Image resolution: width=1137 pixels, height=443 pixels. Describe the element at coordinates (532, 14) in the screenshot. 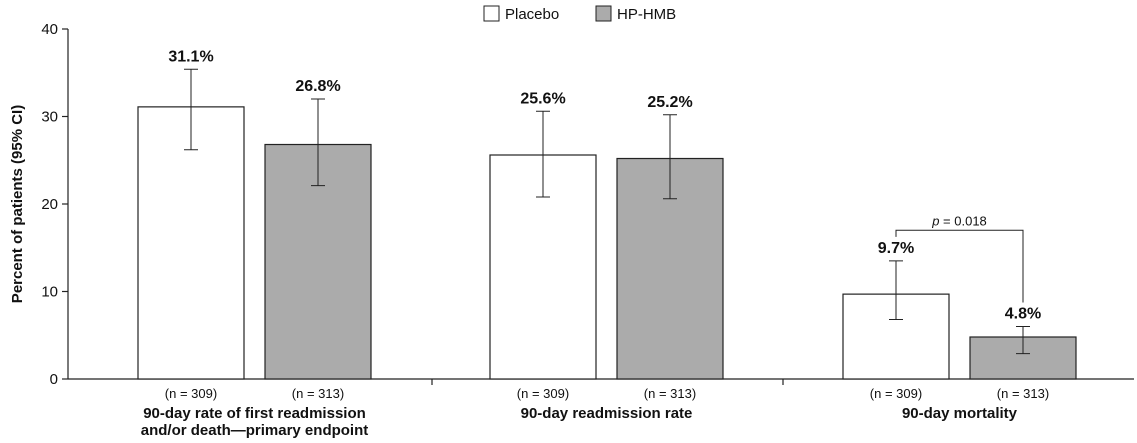

I see `legend-label: Placebo` at that location.